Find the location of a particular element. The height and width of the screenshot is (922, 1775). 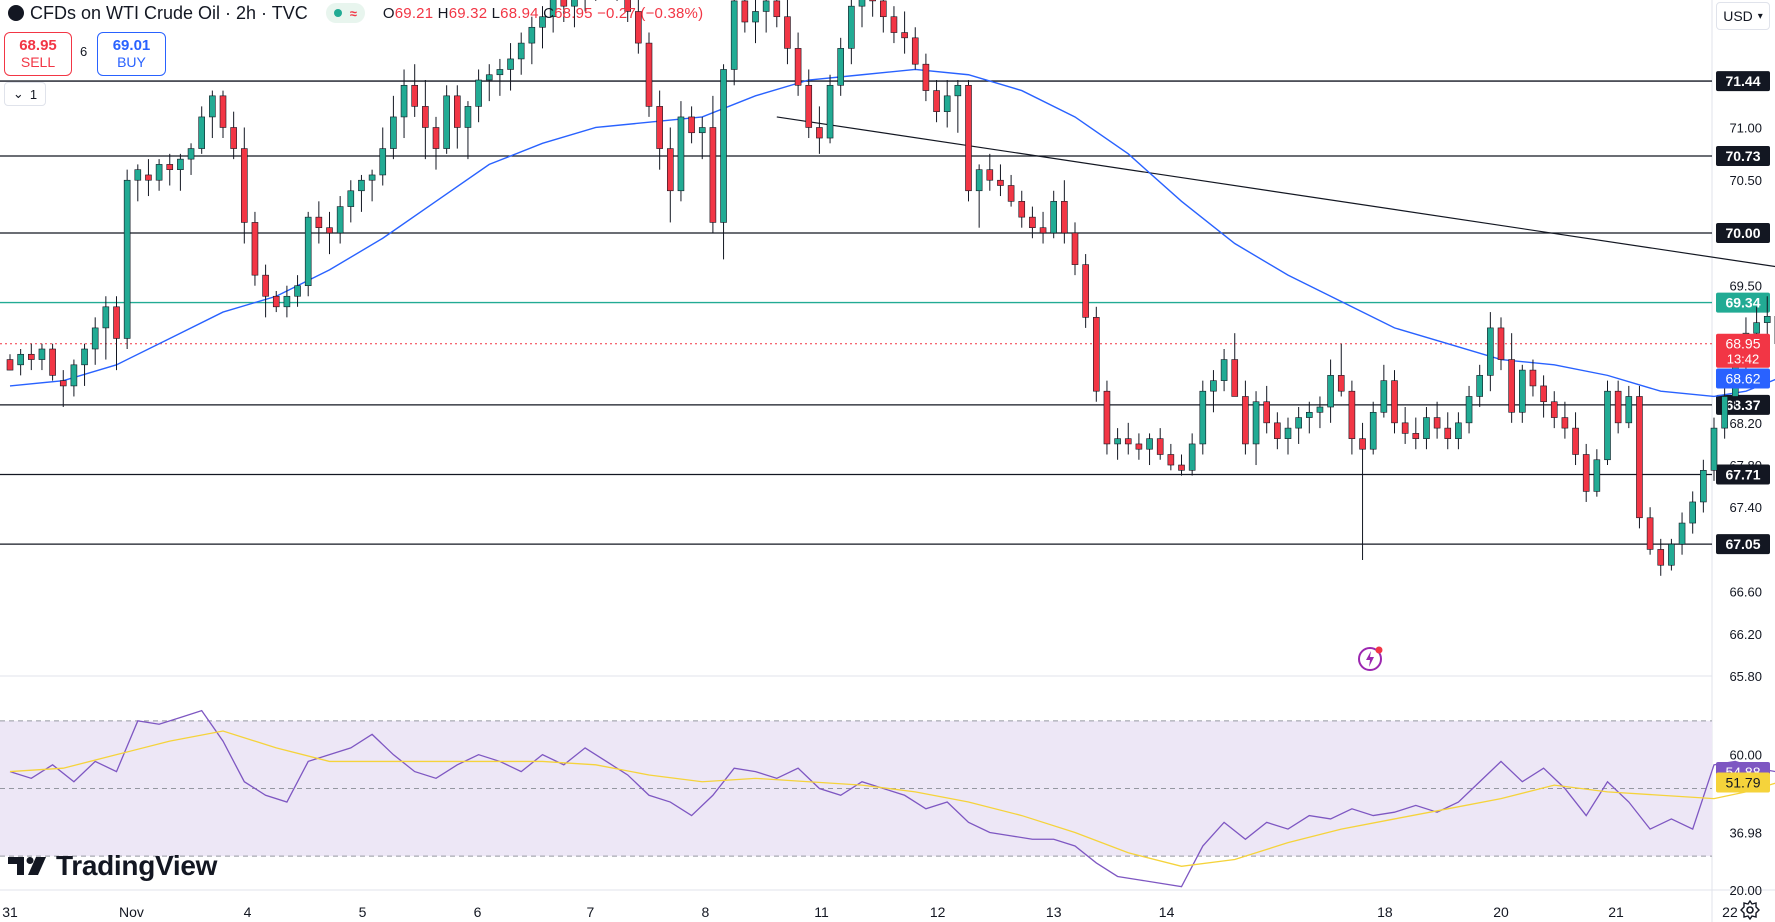

symbol-title: CFDs on WTI Crude Oil · 2h · TVC is located at coordinates (169, 12).